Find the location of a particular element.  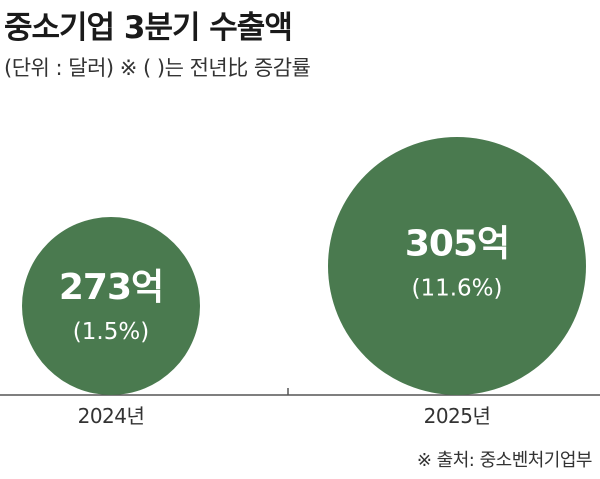

change-label-2024: (1.5%) is located at coordinates (111, 332).